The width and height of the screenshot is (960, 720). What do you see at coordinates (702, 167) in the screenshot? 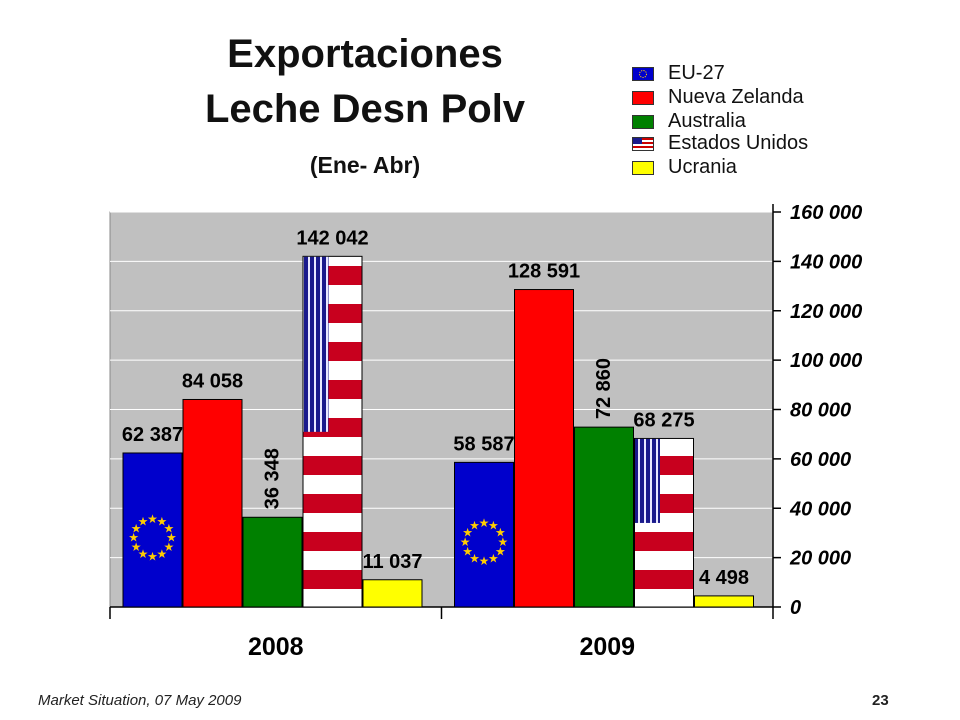
I see `legend-label: Ucrania` at bounding box center [702, 167].